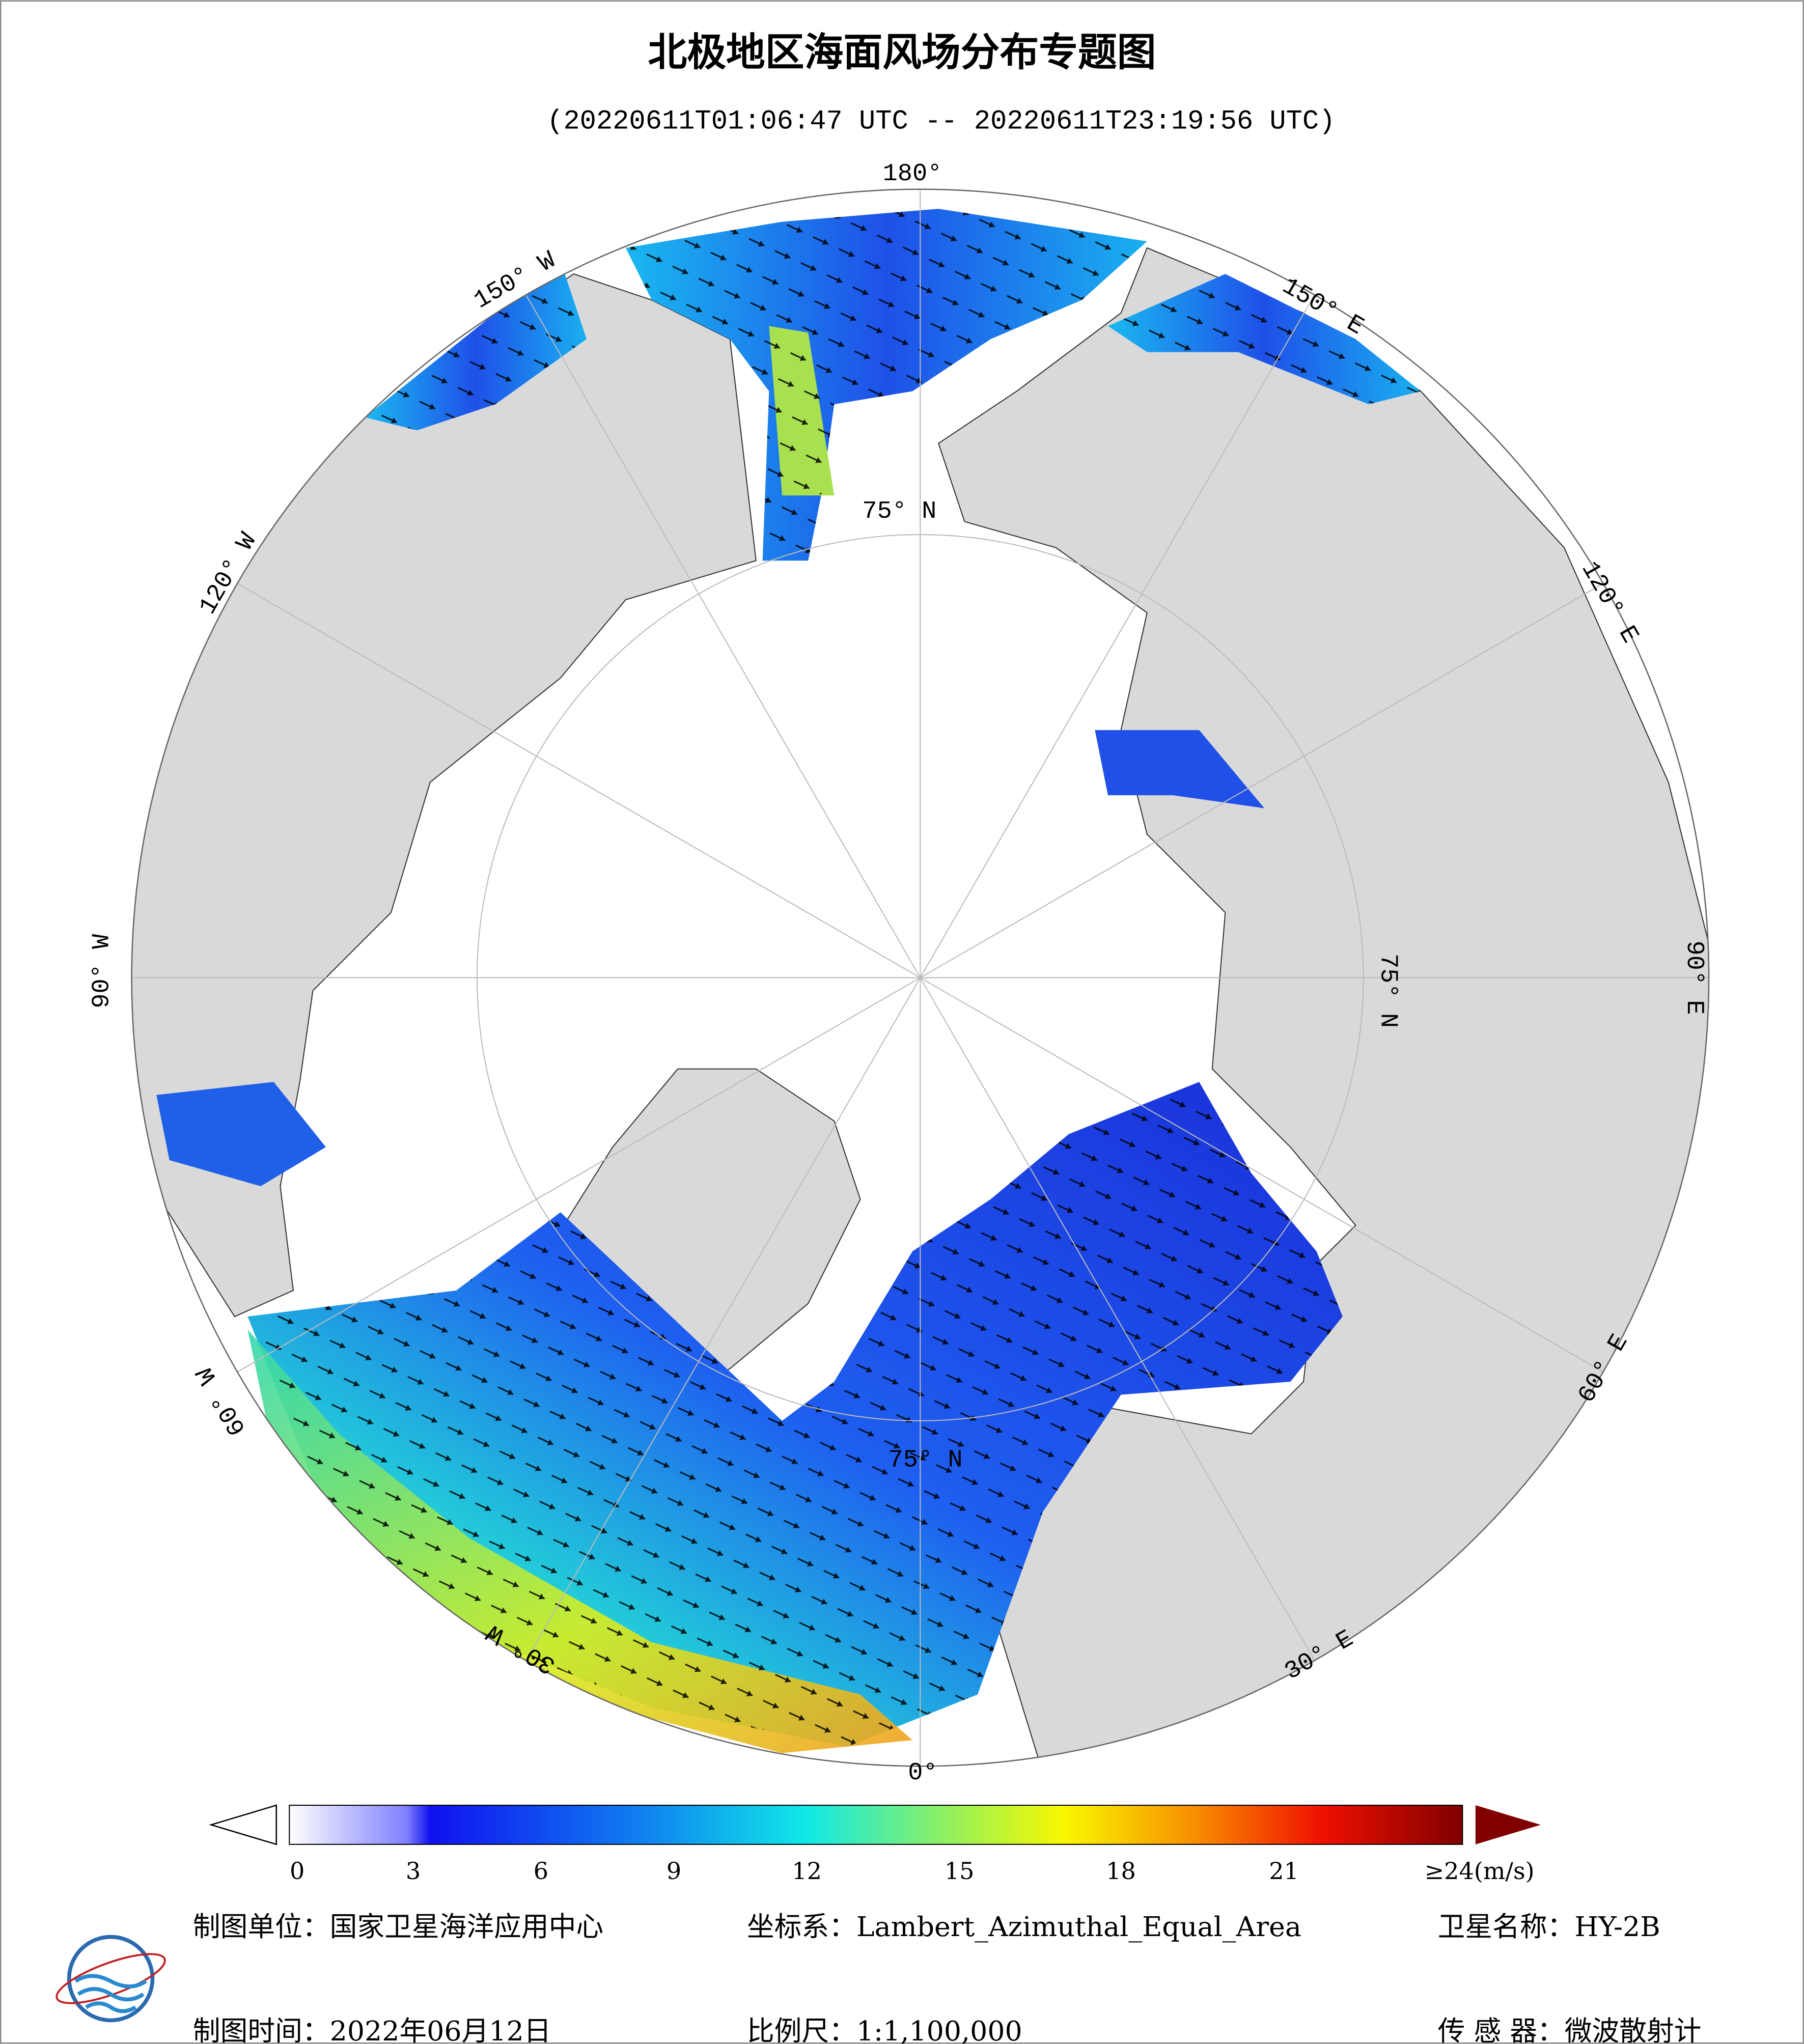 The image size is (1804, 2044). I want to click on colorbar: 0 3 6 9 12 15 18 21 ≥24(m/s), so click(875, 1844).